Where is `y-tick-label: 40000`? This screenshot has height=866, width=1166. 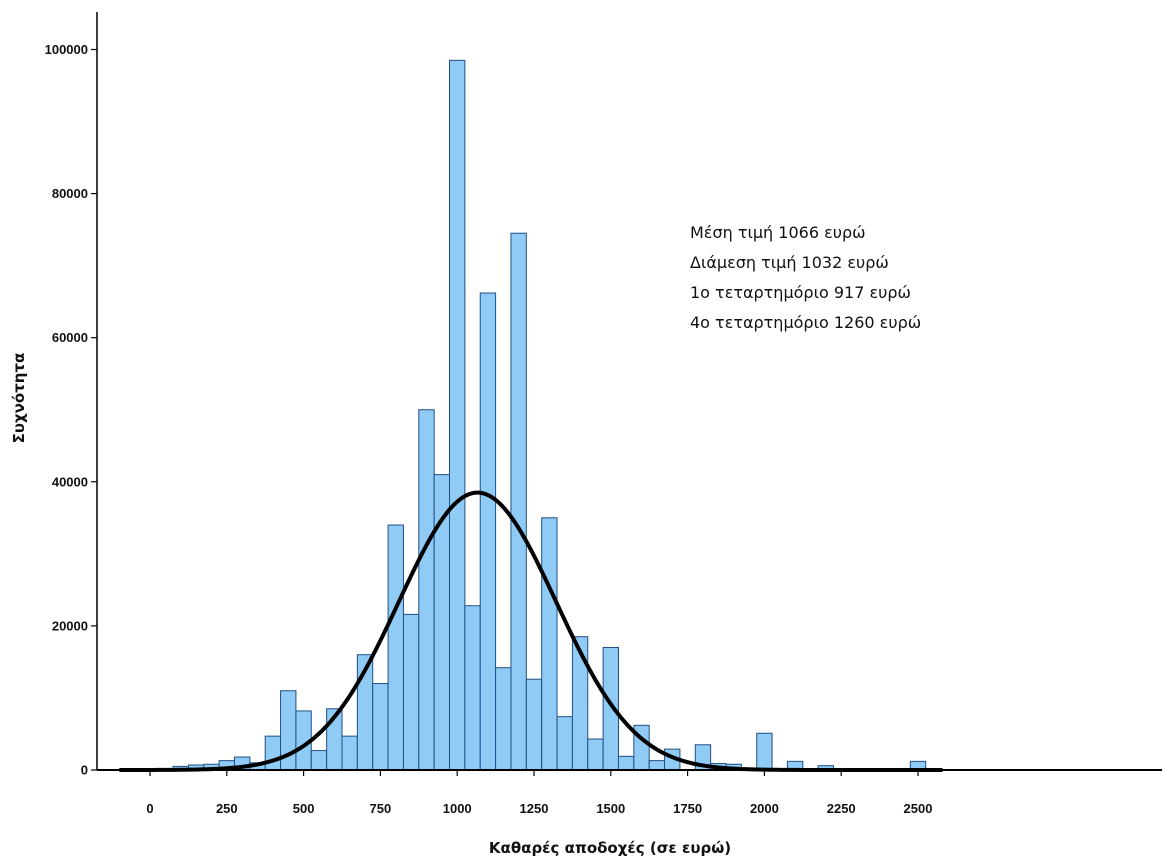 y-tick-label: 40000 is located at coordinates (70, 481).